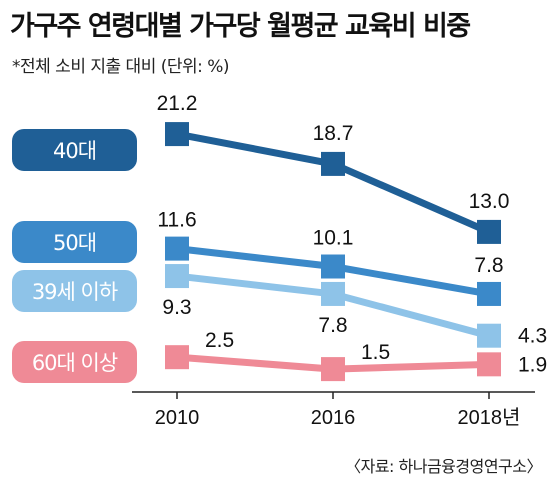  What do you see at coordinates (176, 220) in the screenshot?
I see `data-label: 11.6` at bounding box center [176, 220].